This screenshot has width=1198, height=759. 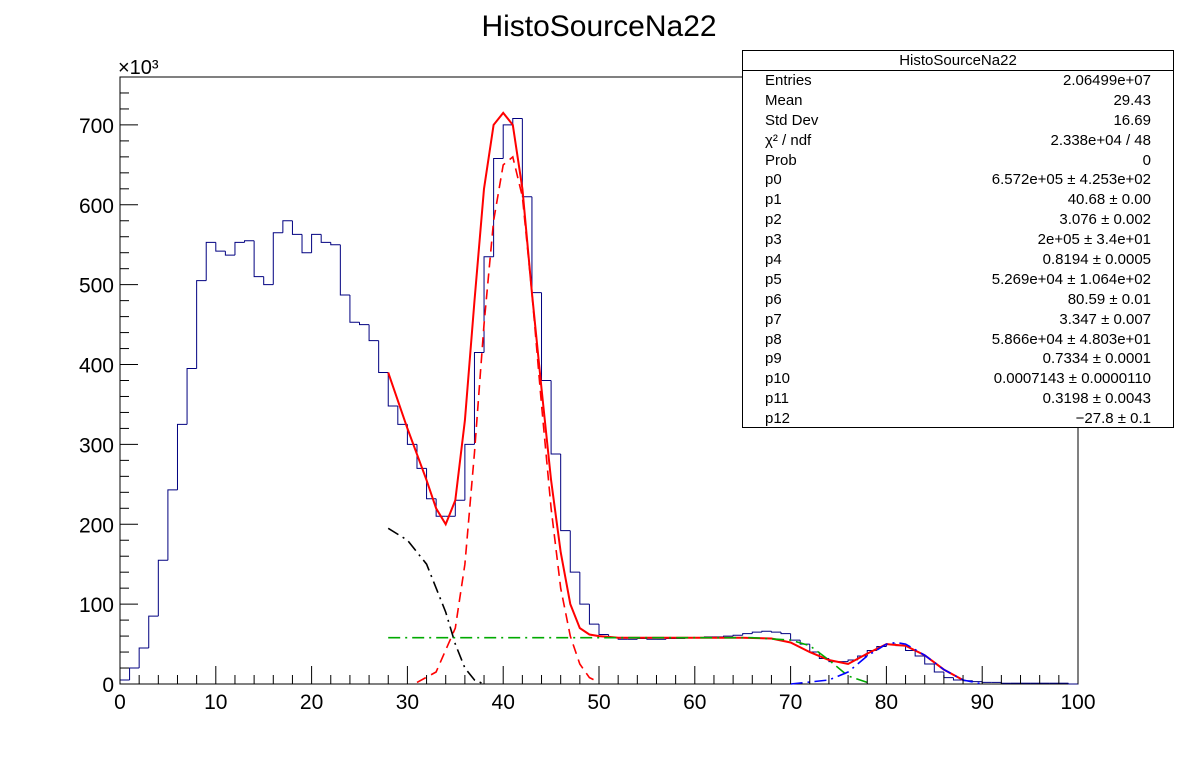 I want to click on y-tick-label: 400, so click(x=96, y=366).